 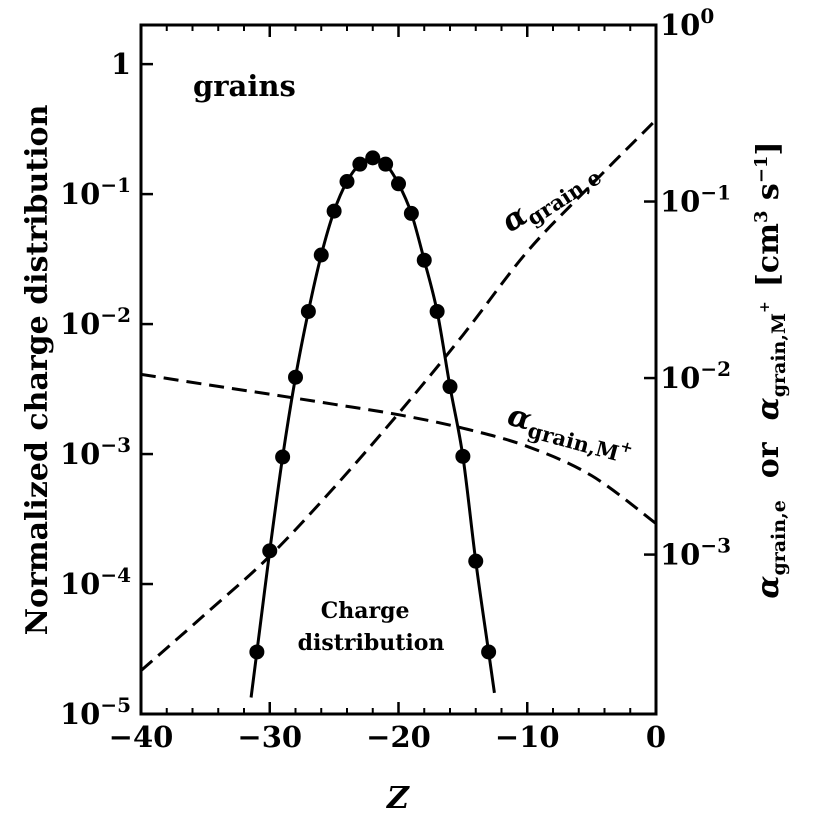 What do you see at coordinates (765, 307) in the screenshot?
I see `right-title-sup-m: +` at bounding box center [765, 307].